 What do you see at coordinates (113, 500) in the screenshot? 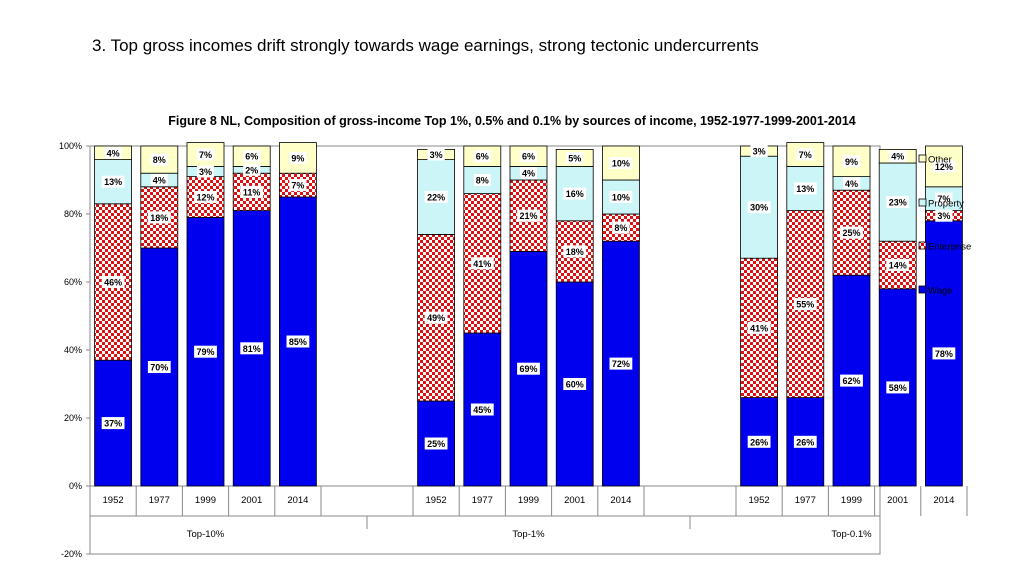
I see `x-tick-label: 1952` at bounding box center [113, 500].